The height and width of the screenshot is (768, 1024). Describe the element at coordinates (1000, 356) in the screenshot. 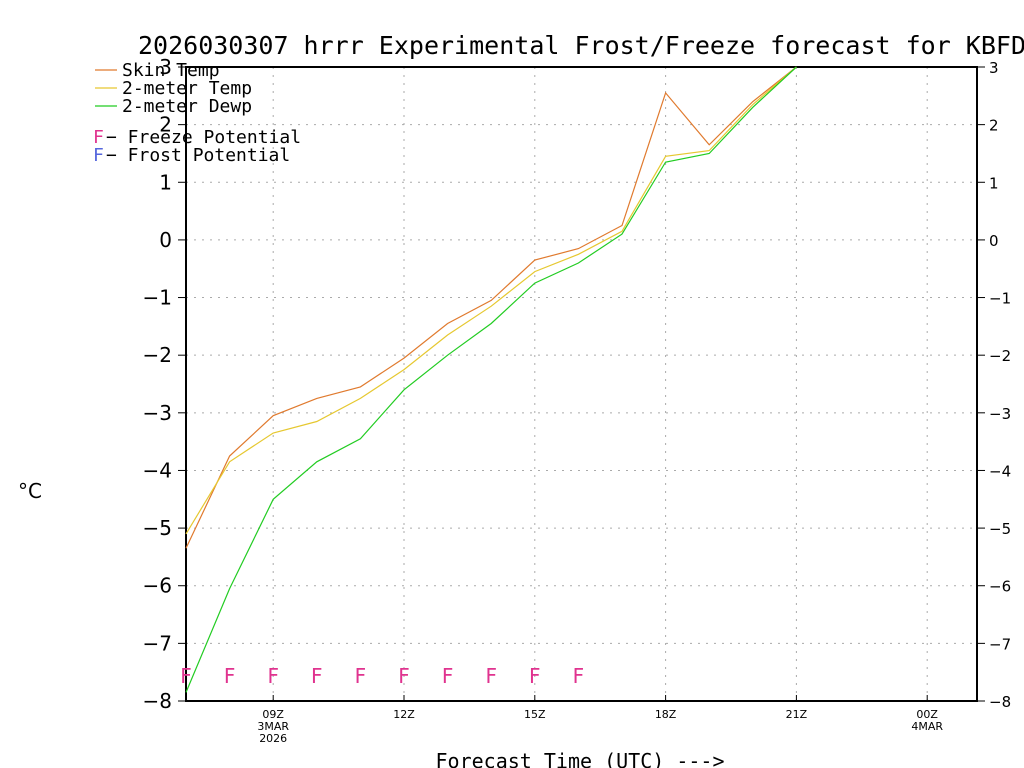

I see `y-tick-label-right: −2` at that location.